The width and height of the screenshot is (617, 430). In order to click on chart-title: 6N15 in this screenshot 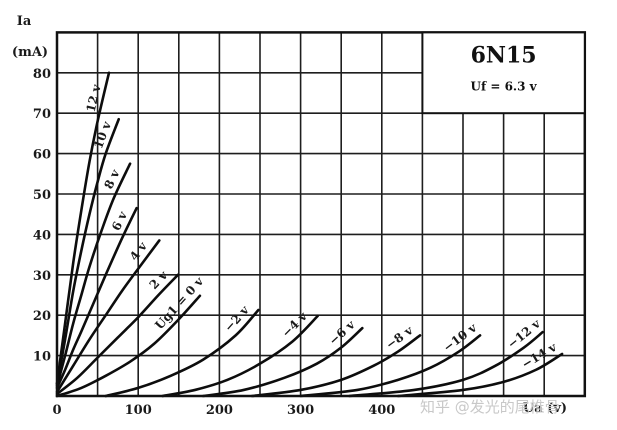, I will do `click(504, 55)`.